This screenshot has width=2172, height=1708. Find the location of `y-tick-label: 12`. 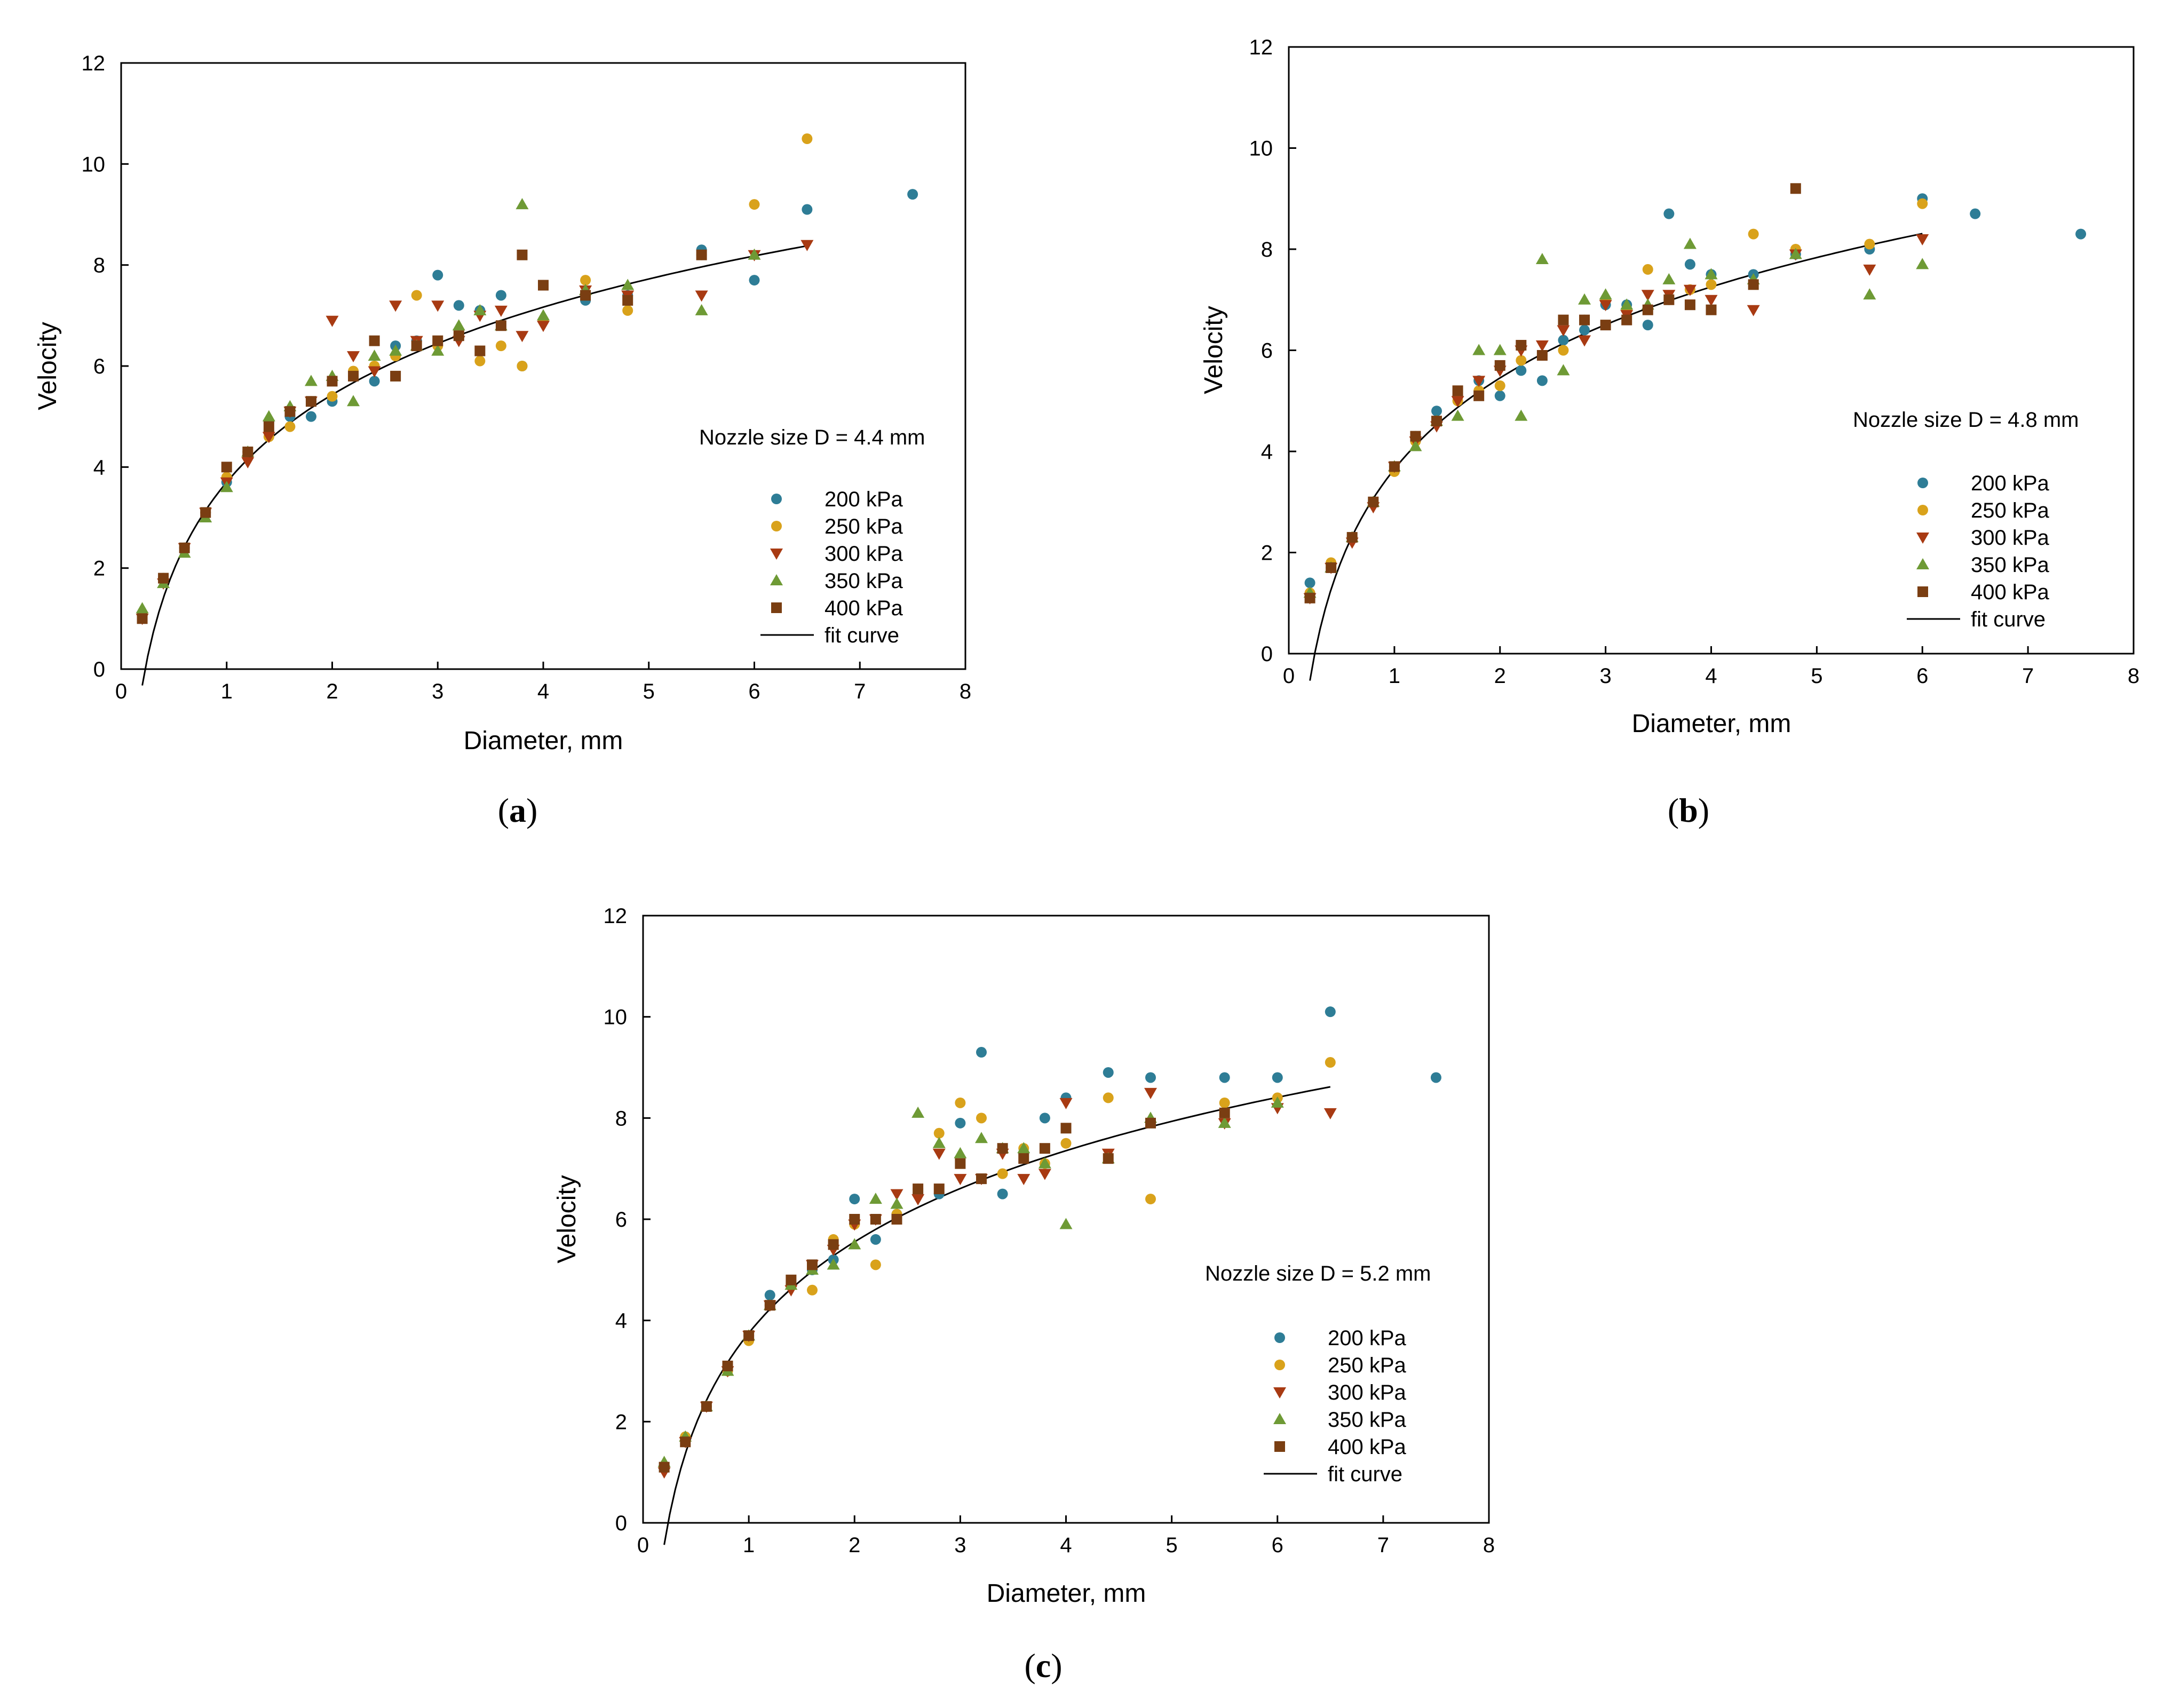

y-tick-label: 12 is located at coordinates (94, 63).